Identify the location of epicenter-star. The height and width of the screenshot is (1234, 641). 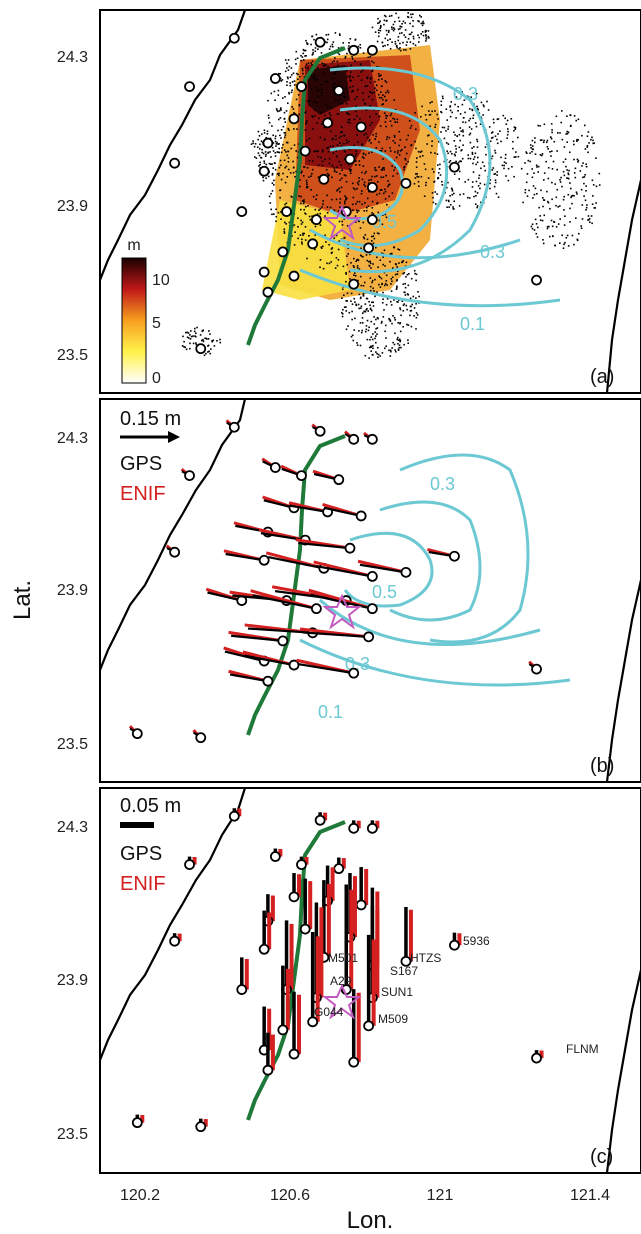
(342, 1001).